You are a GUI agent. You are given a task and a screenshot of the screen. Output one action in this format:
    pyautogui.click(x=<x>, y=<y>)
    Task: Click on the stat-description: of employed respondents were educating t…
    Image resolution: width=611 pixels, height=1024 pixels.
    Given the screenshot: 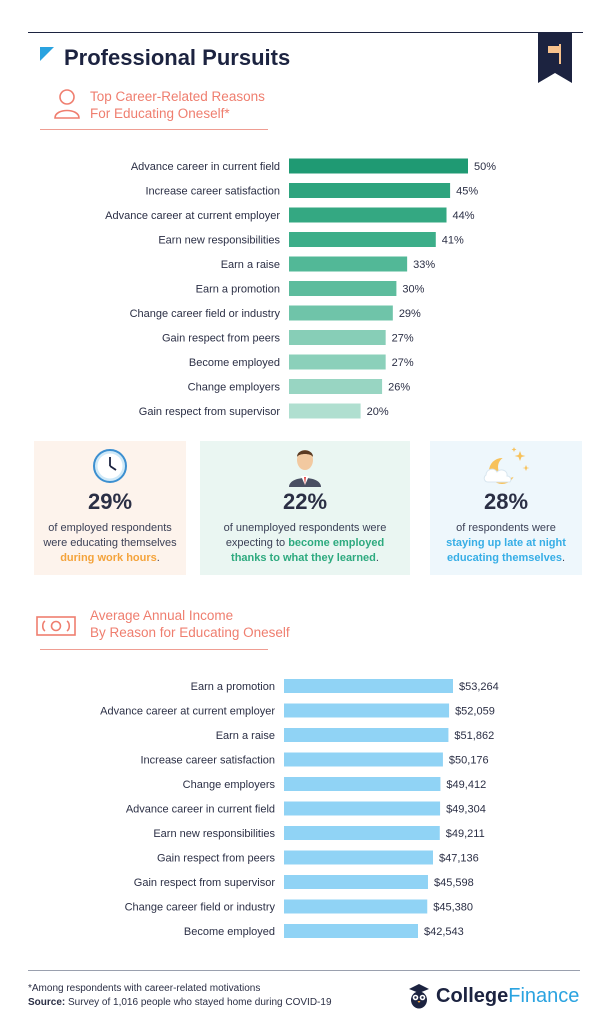 What is the action you would take?
    pyautogui.click(x=110, y=543)
    